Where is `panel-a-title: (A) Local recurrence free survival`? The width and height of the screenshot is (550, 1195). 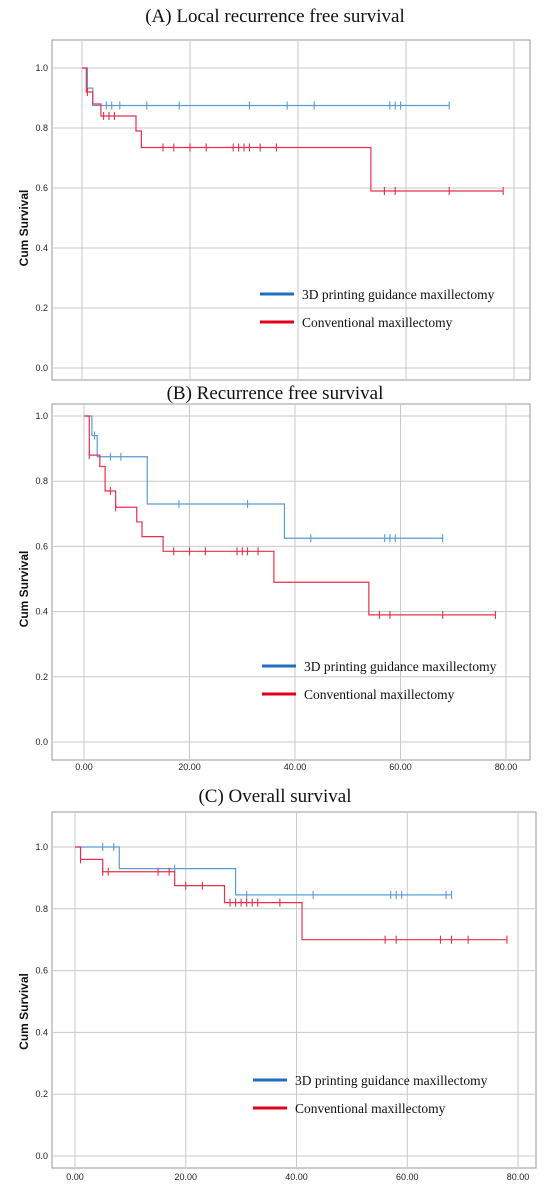
panel-a-title: (A) Local recurrence free survival is located at coordinates (275, 16).